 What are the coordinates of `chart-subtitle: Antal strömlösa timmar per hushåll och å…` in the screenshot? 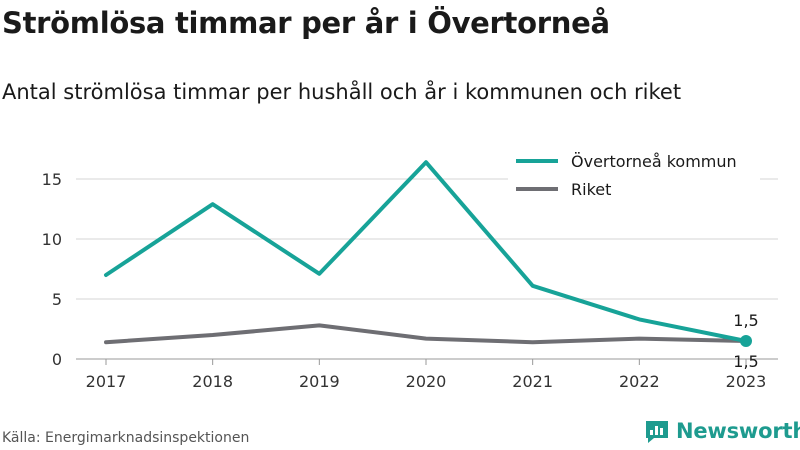 It's located at (342, 92).